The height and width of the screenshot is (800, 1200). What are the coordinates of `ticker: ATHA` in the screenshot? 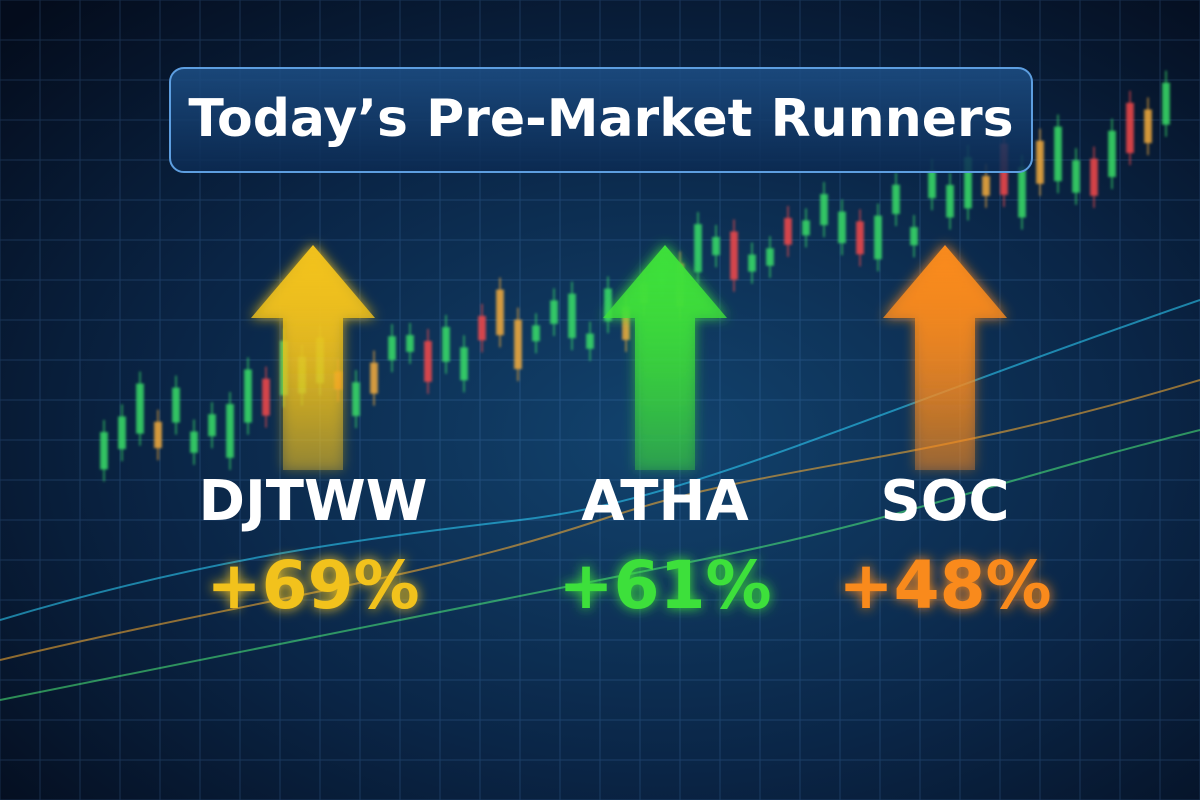 It's located at (665, 501).